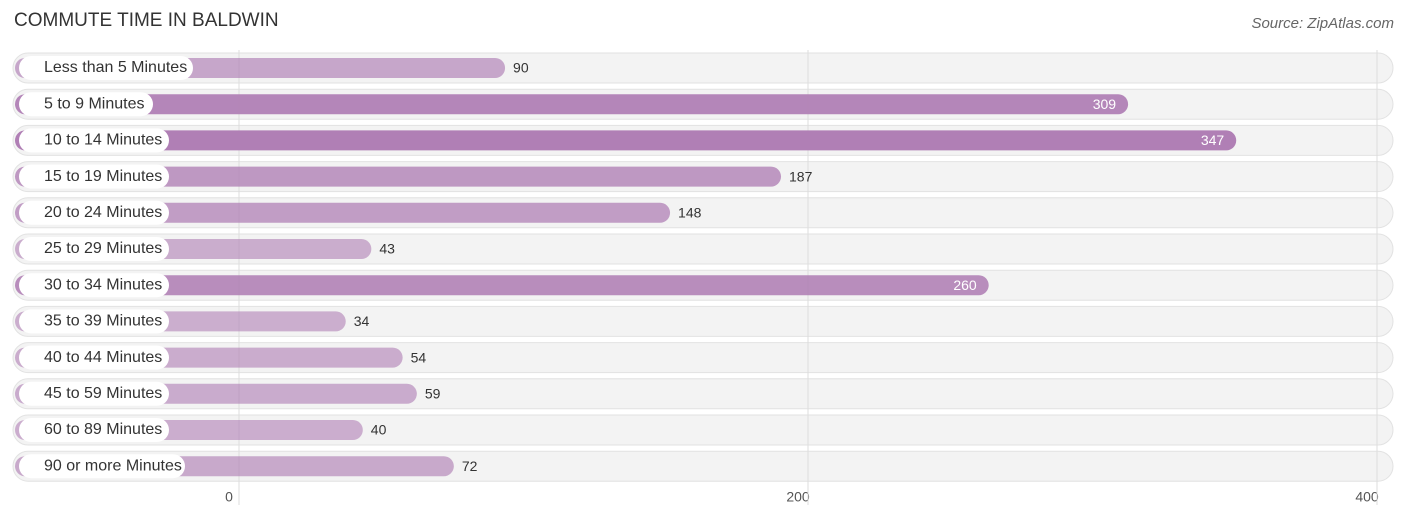  I want to click on value-label: 90, so click(521, 68).